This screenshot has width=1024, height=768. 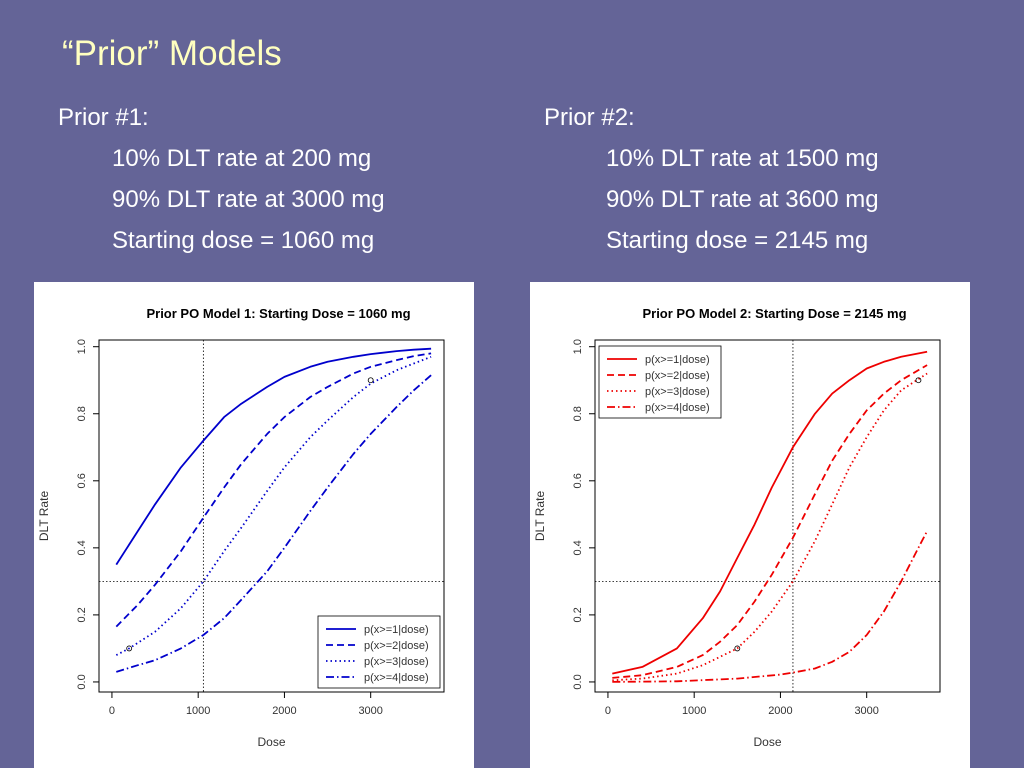 What do you see at coordinates (172, 53) in the screenshot?
I see `slide-title: “Prior” Models` at bounding box center [172, 53].